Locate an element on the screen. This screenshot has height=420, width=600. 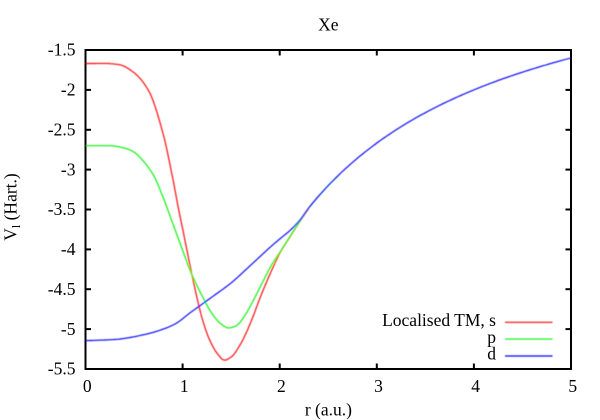
svg-text: -5 is located at coordinates (68, 329).